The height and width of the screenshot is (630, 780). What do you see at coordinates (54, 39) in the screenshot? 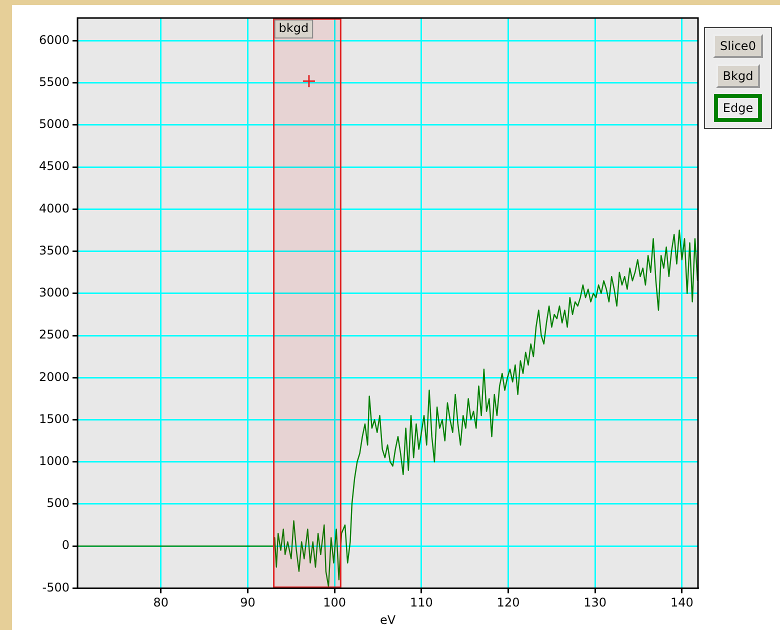
I see `y-tick-label: 6000` at bounding box center [54, 39].